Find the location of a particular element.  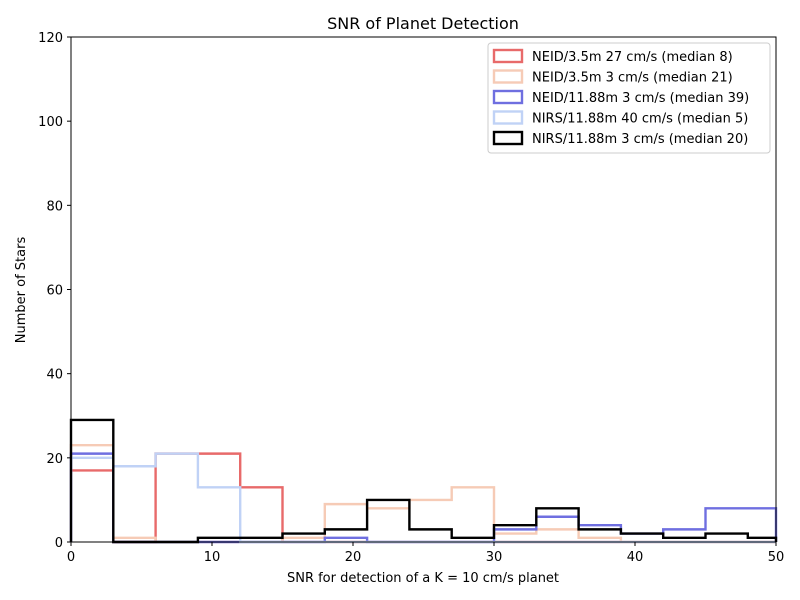

legend-label-4: NIRS/11.88m 40 cm/s (median 5) is located at coordinates (640, 119).